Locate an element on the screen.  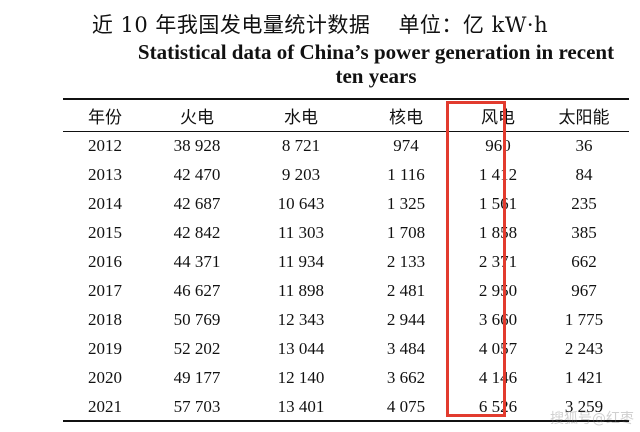
cell-wind: 4 146 is located at coordinates (498, 377).